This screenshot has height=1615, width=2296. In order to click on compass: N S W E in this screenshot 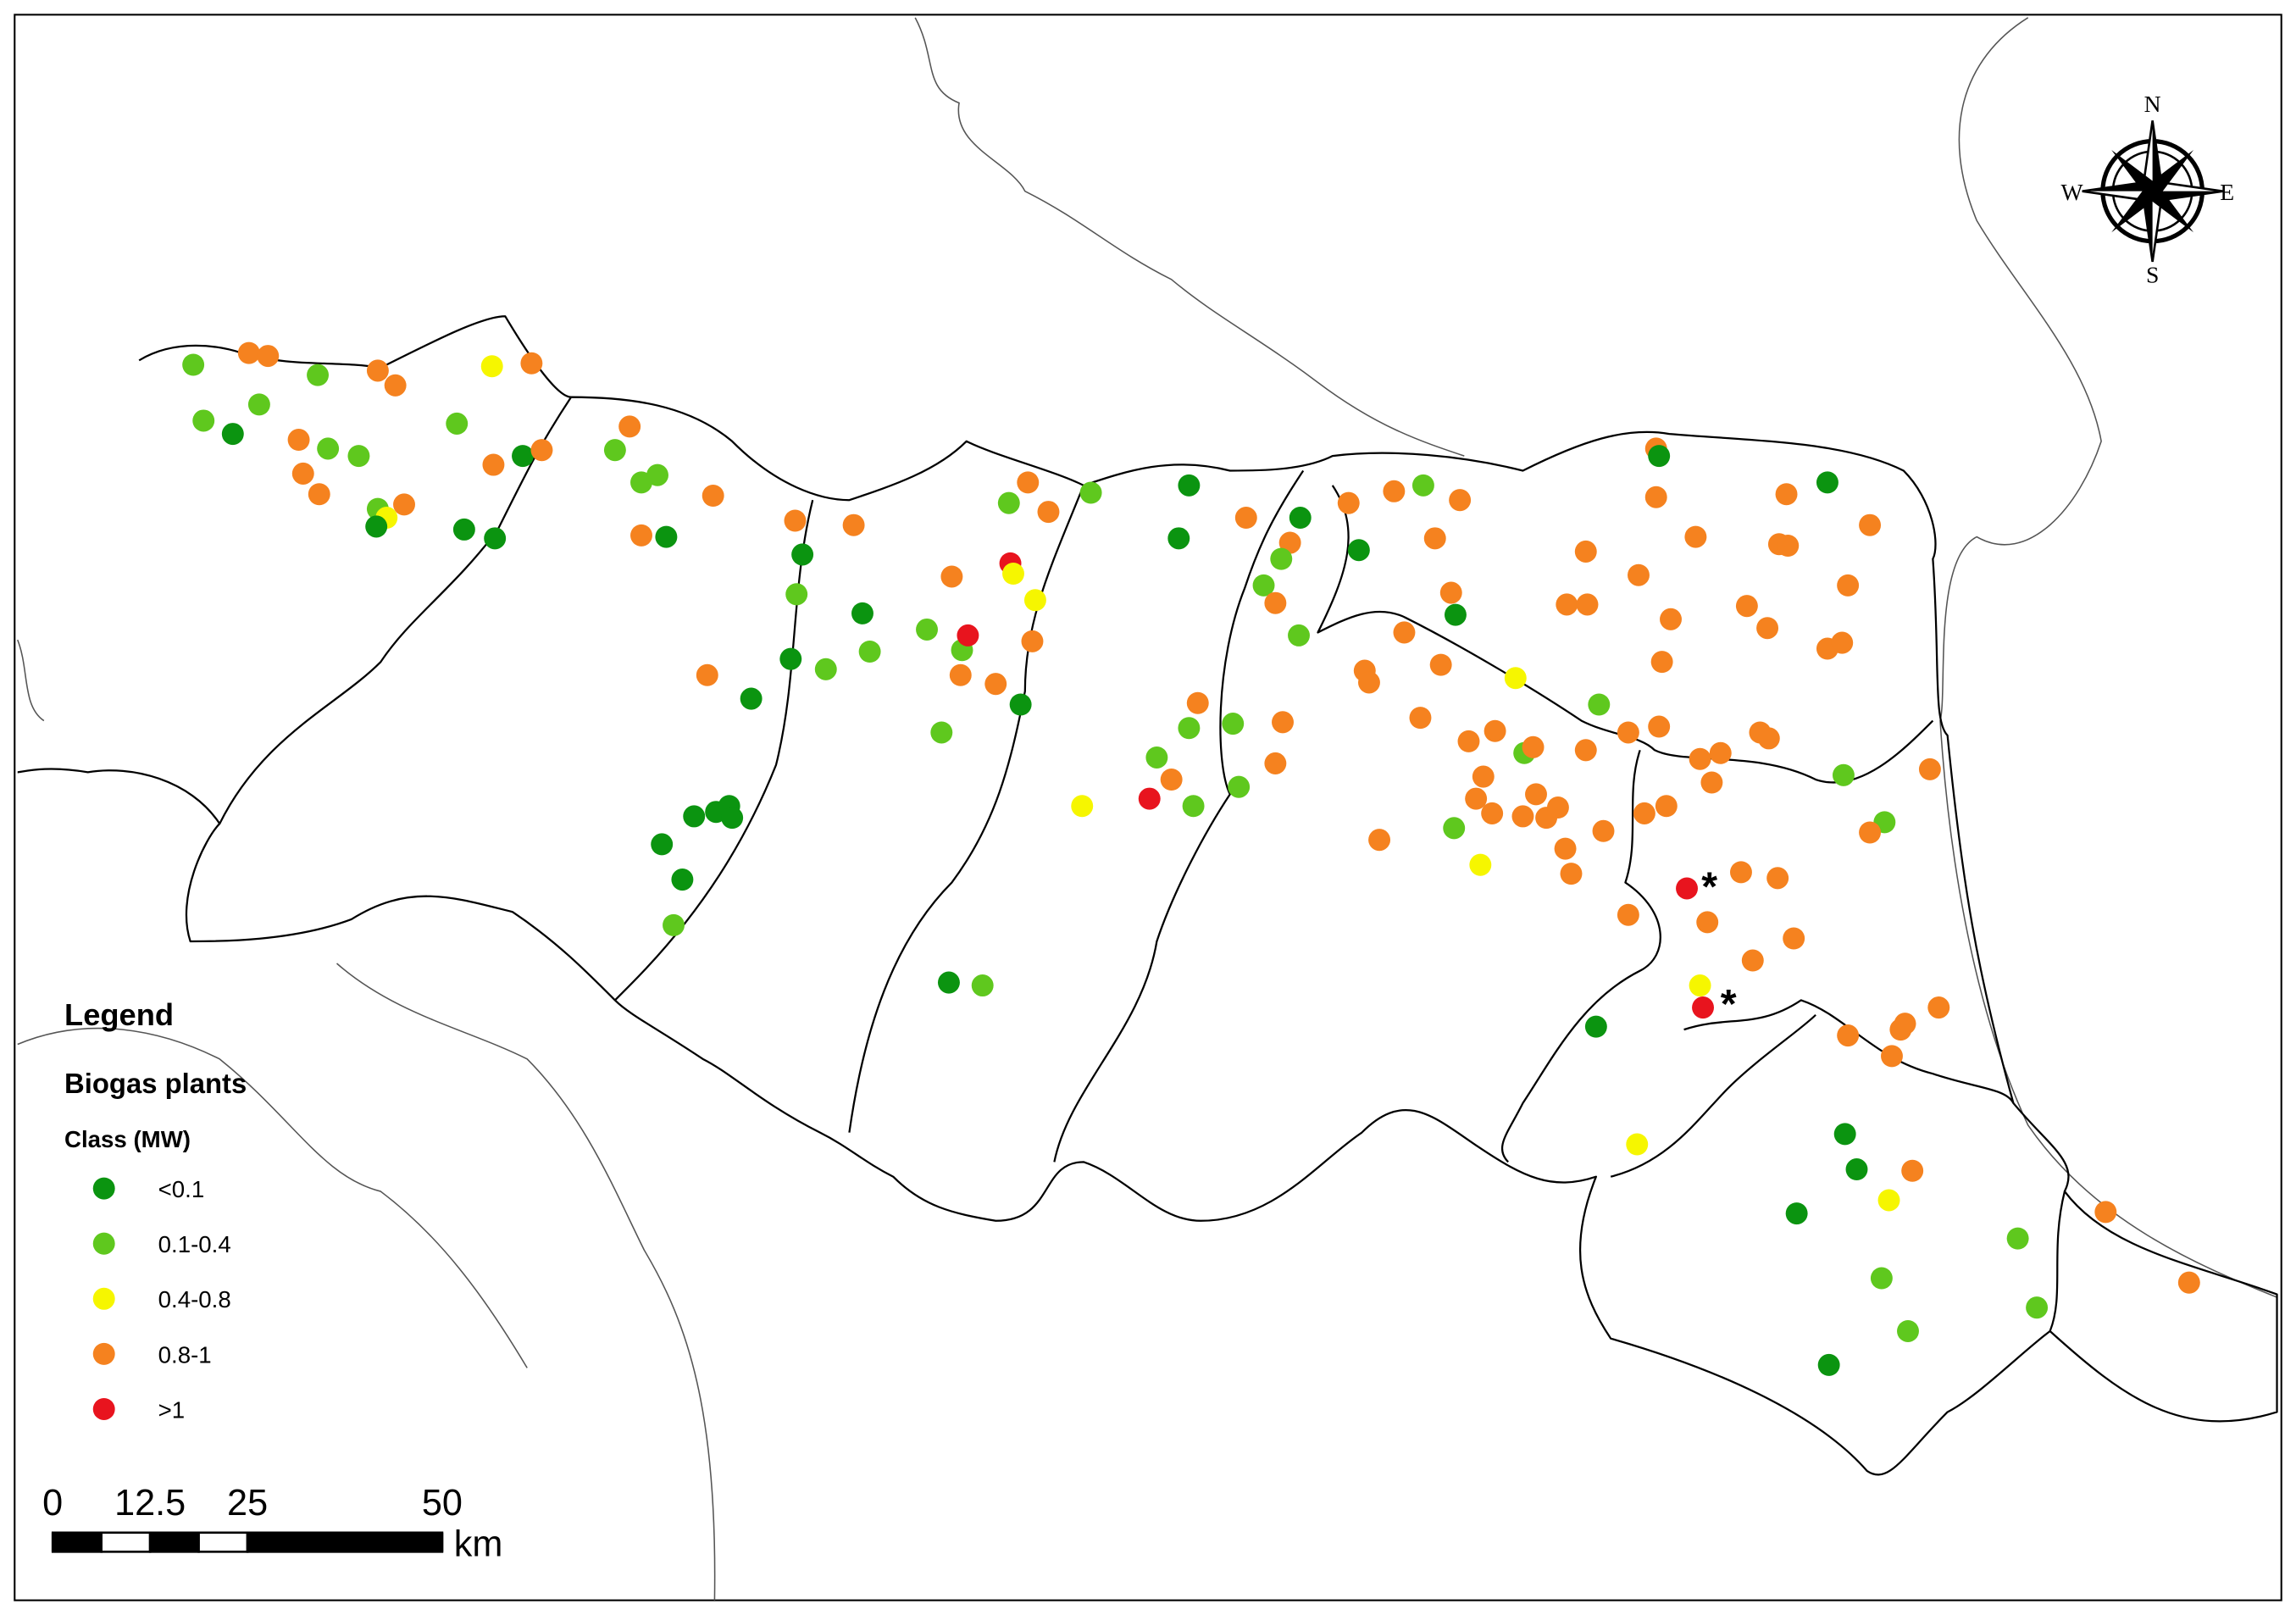, I will do `click(2148, 189)`.